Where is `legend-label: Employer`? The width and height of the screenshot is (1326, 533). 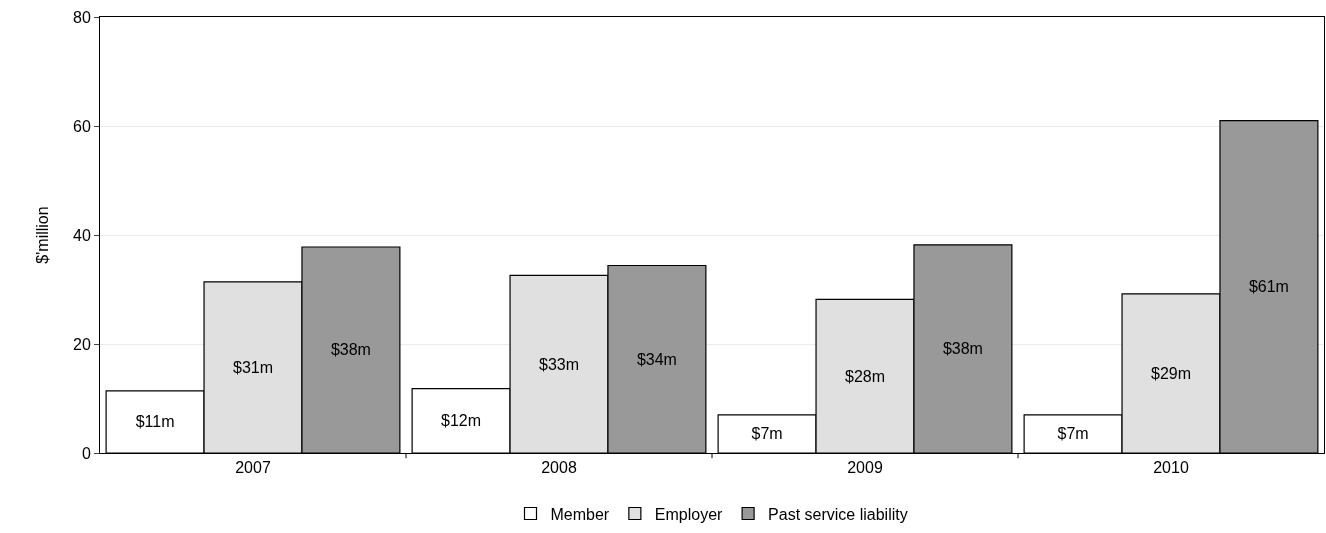
legend-label: Employer is located at coordinates (689, 514).